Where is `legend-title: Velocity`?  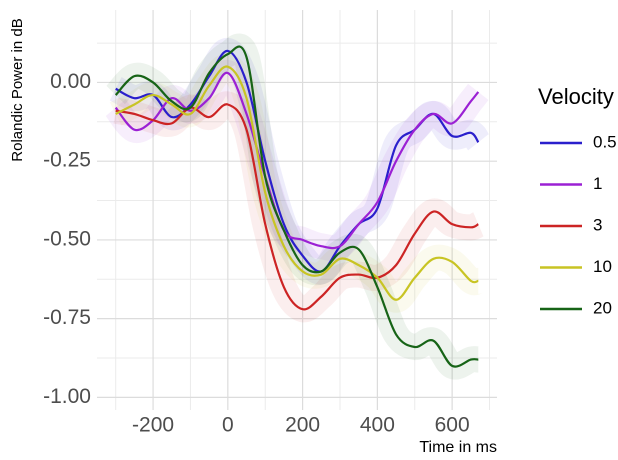
legend-title: Velocity is located at coordinates (576, 96).